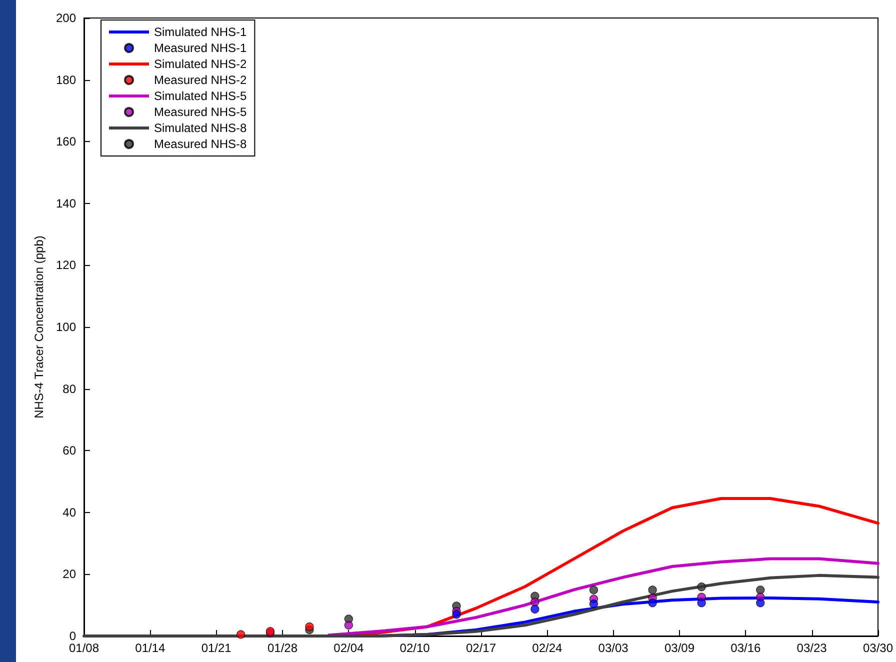 The width and height of the screenshot is (896, 662). What do you see at coordinates (69, 451) in the screenshot?
I see `y-tick-label: 60` at bounding box center [69, 451].